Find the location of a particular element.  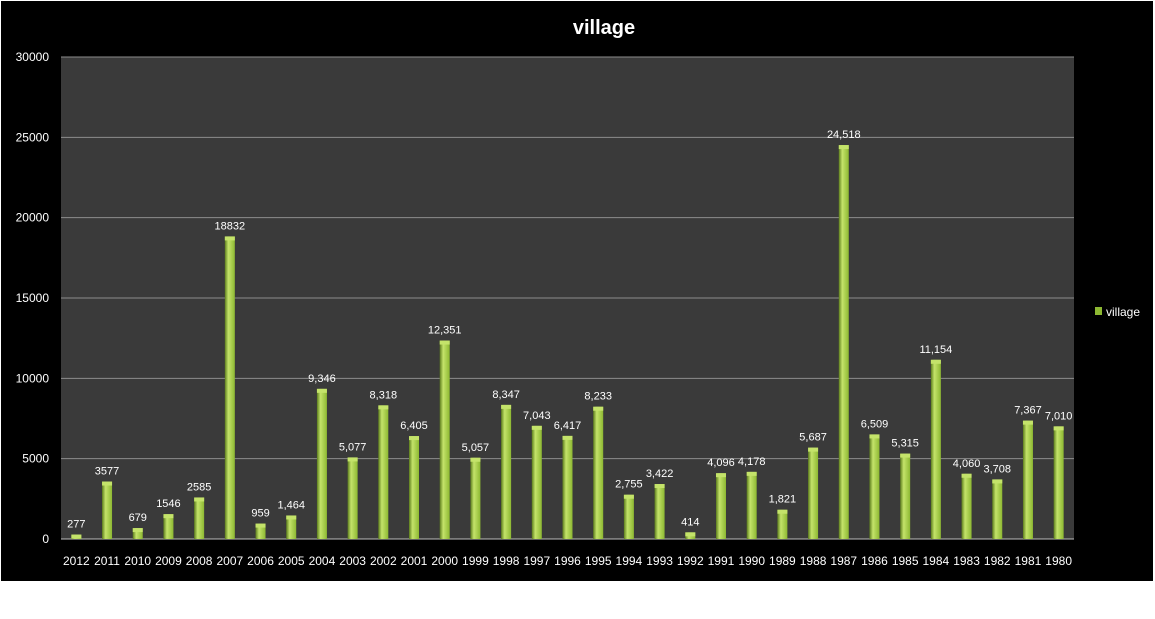

x-tick-label: 2006 is located at coordinates (260, 561).